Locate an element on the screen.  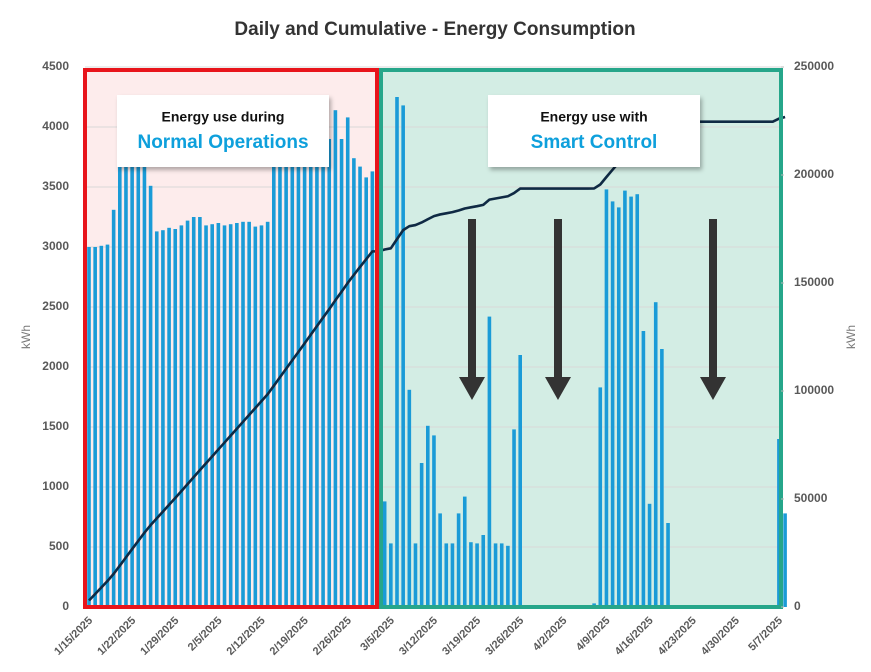
y2-tick-label: 250000 is located at coordinates (814, 66).